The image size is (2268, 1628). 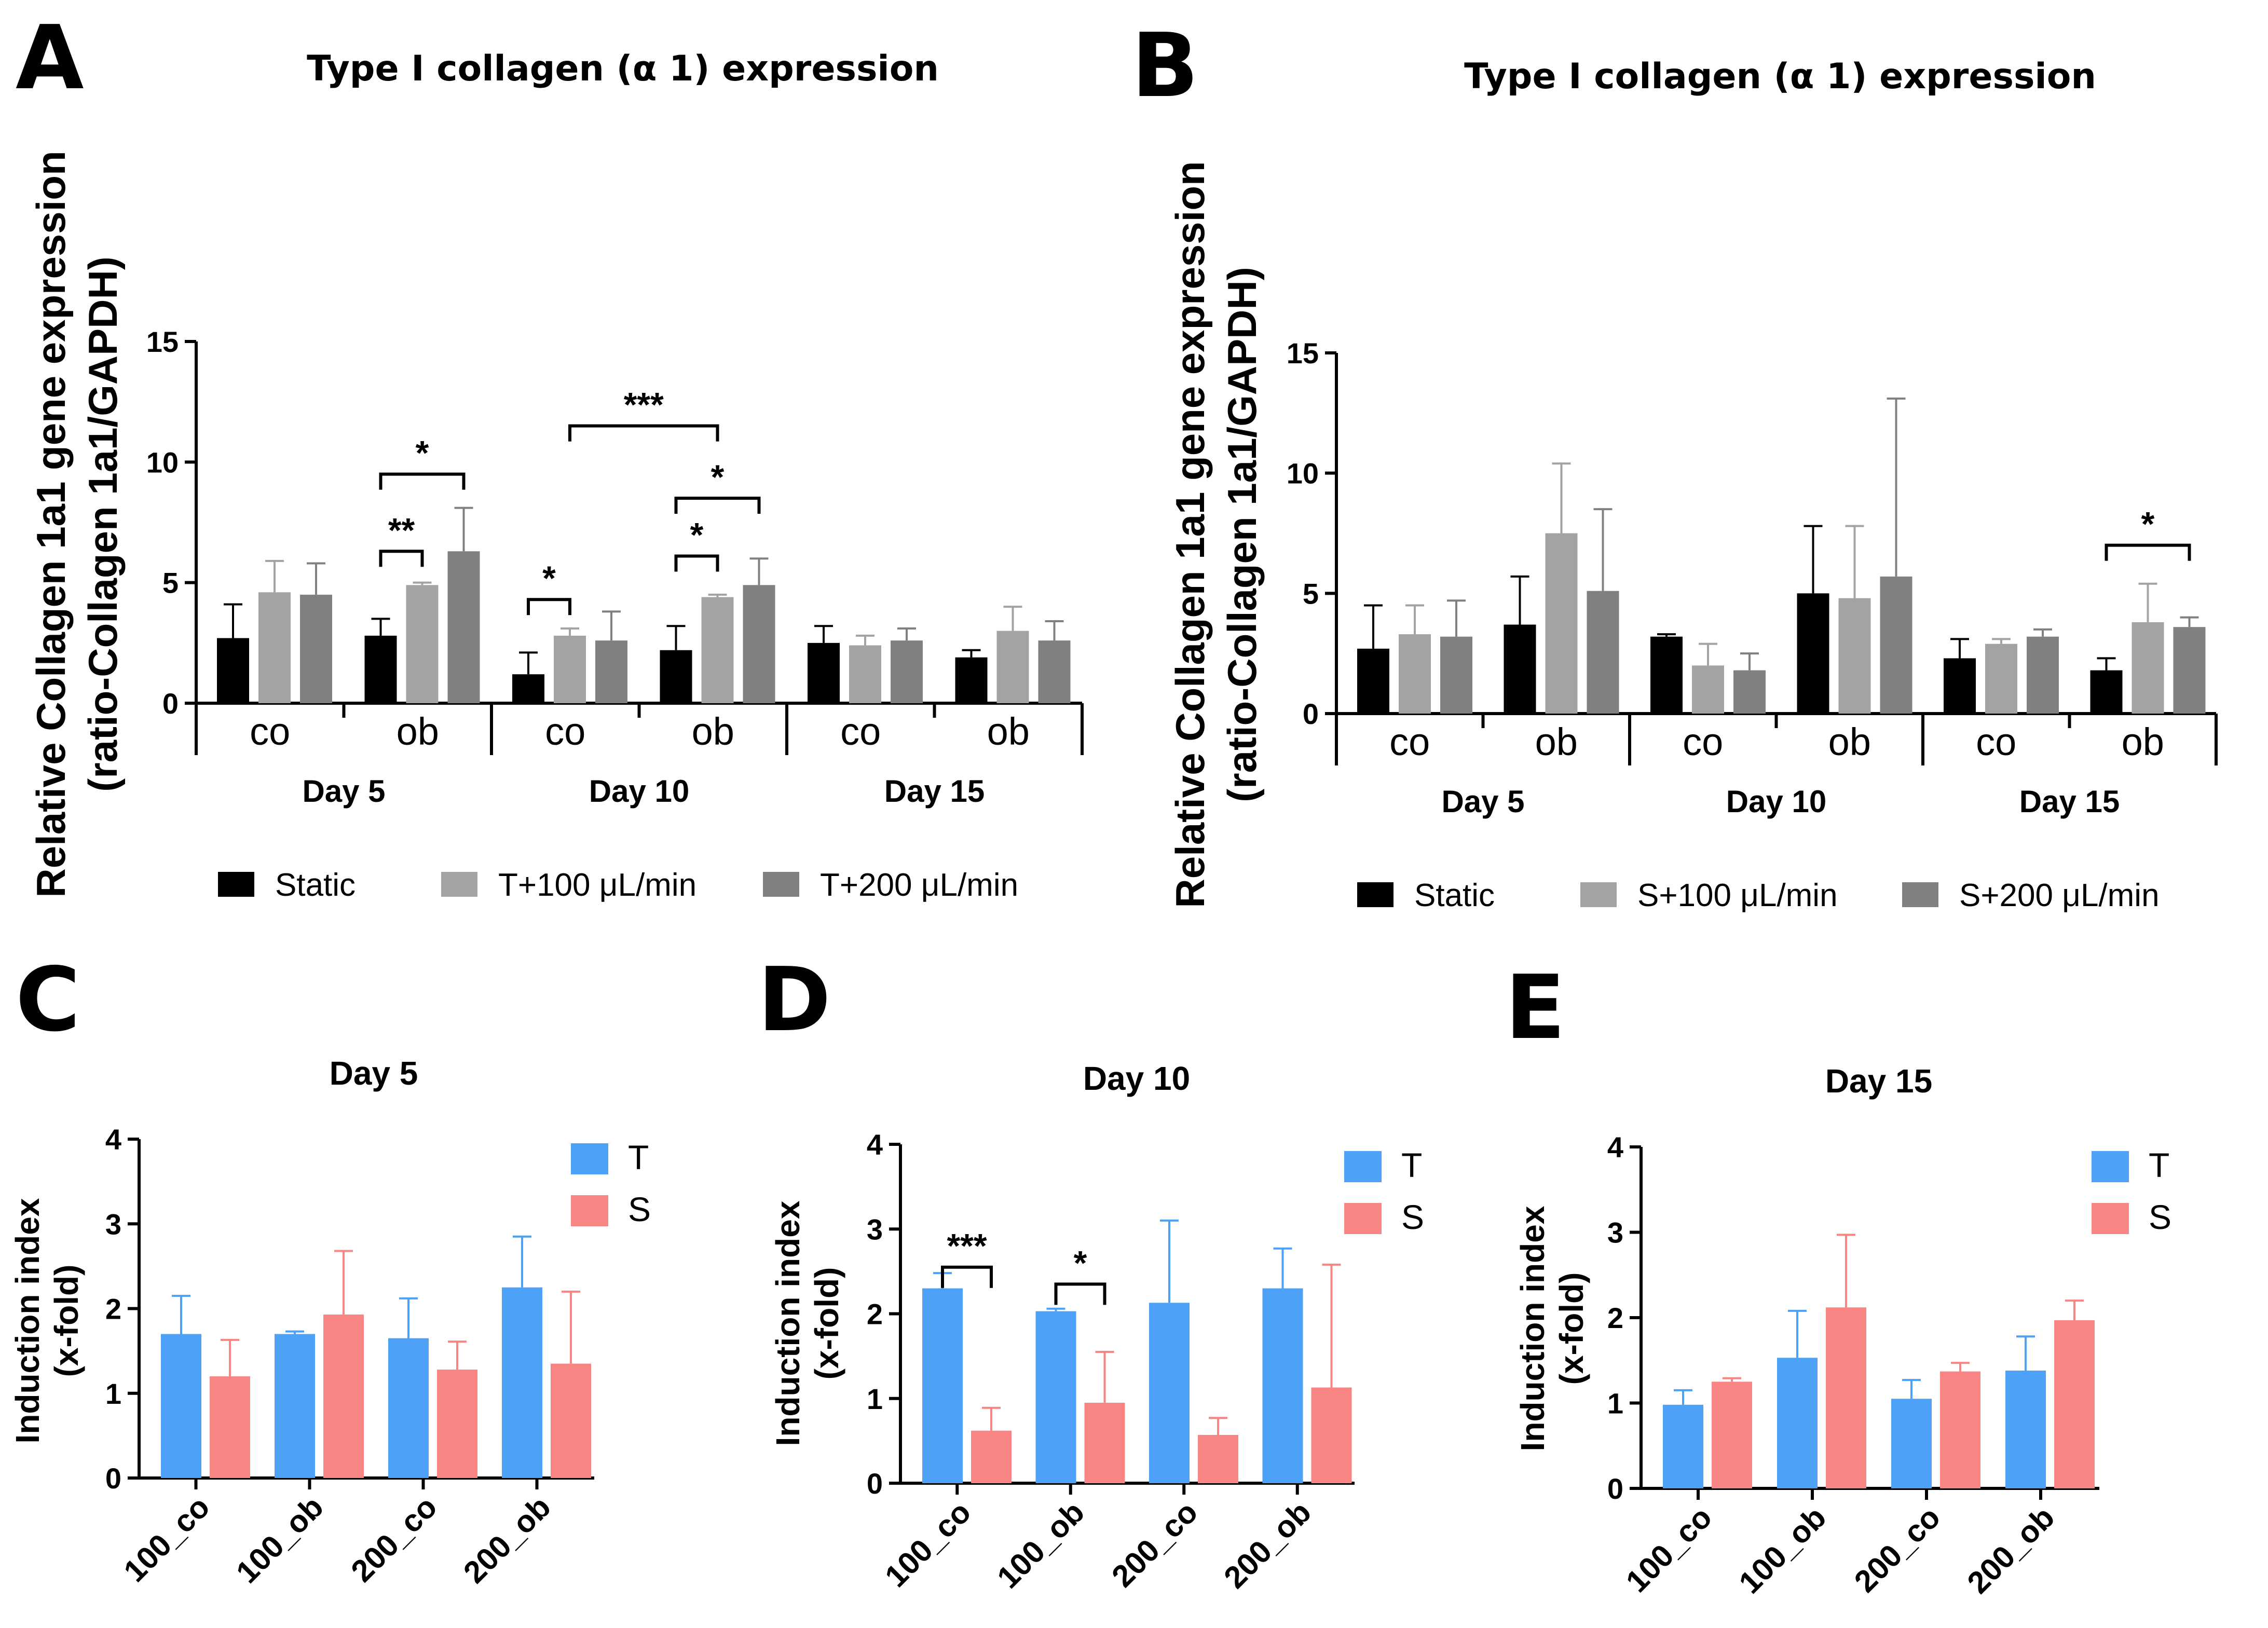 What do you see at coordinates (919, 885) in the screenshot?
I see `legend-label: T+200 μL/min` at bounding box center [919, 885].